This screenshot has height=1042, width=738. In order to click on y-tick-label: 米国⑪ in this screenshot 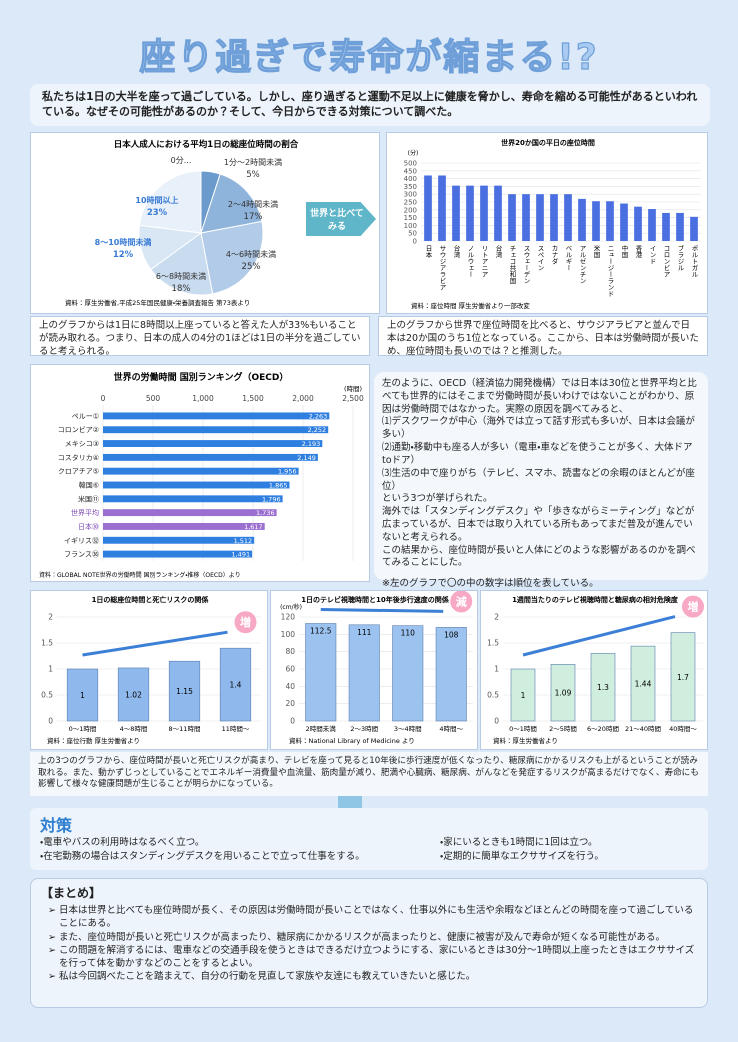, I will do `click(88, 498)`.